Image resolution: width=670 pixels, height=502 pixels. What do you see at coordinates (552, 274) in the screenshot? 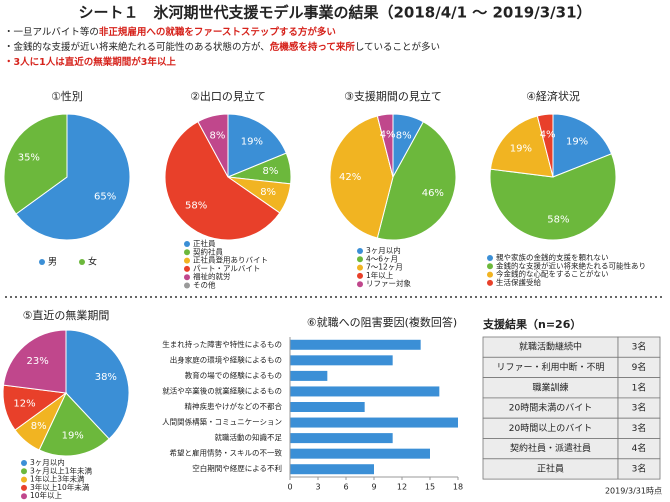
I see `legend-label: 今金銭的な心配をすることがない` at bounding box center [552, 274].